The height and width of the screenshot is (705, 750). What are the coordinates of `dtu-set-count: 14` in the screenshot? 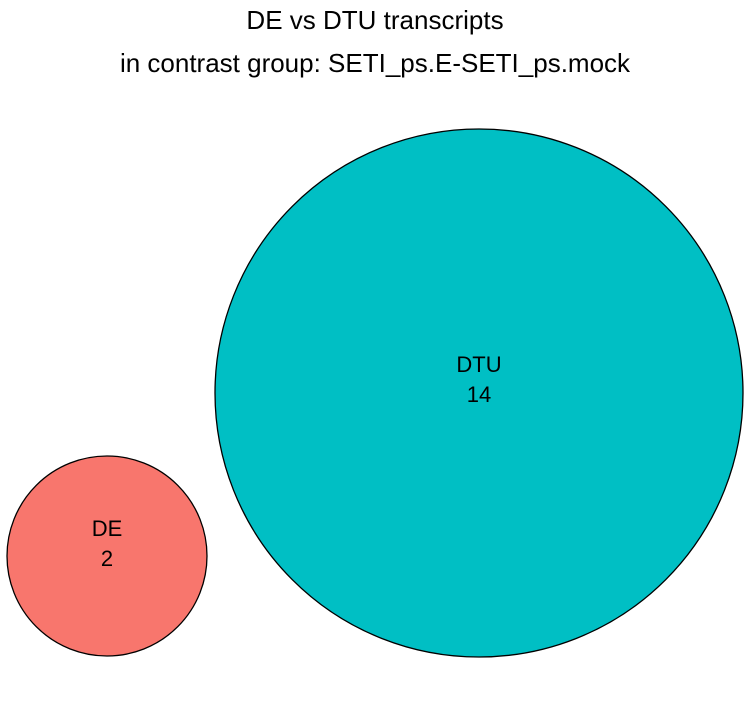 It's located at (479, 394).